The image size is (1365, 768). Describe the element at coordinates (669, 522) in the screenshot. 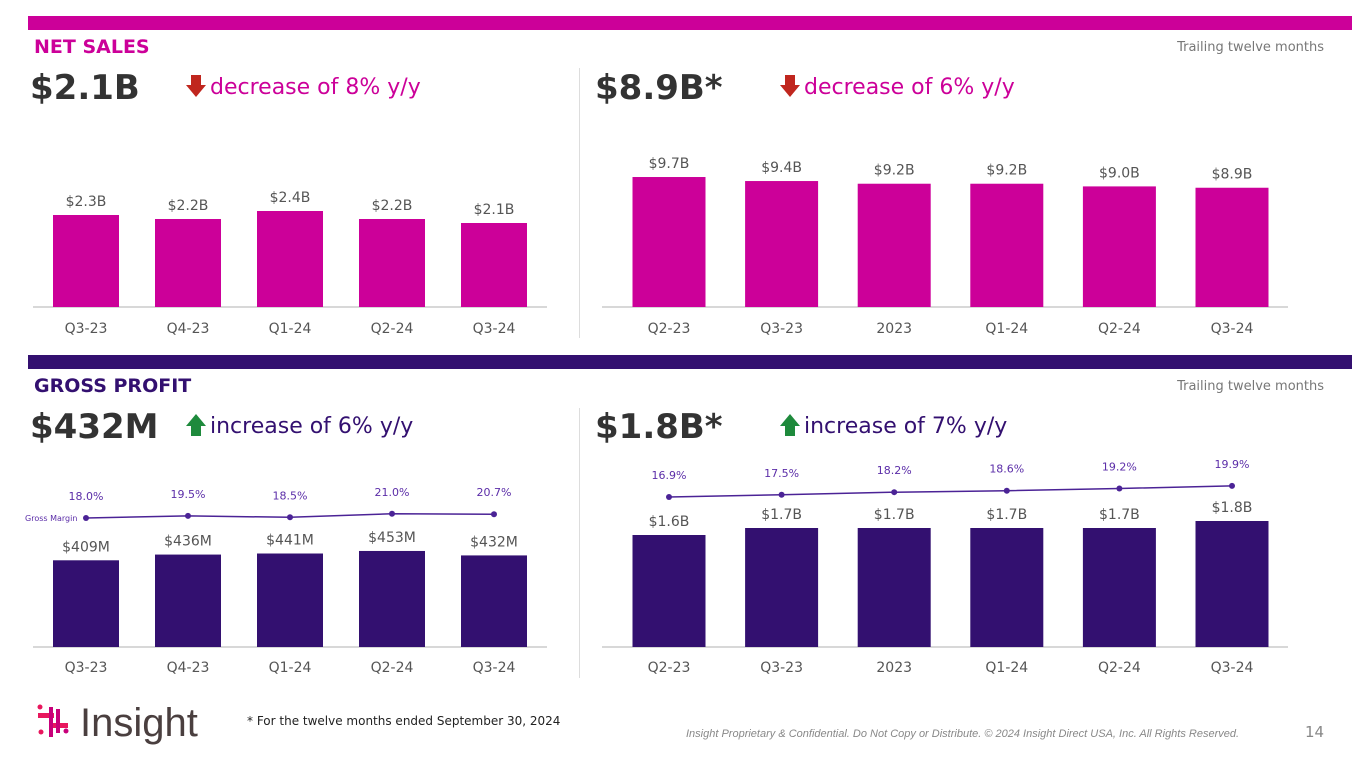

I see `bar-value-label: $1.6B` at that location.